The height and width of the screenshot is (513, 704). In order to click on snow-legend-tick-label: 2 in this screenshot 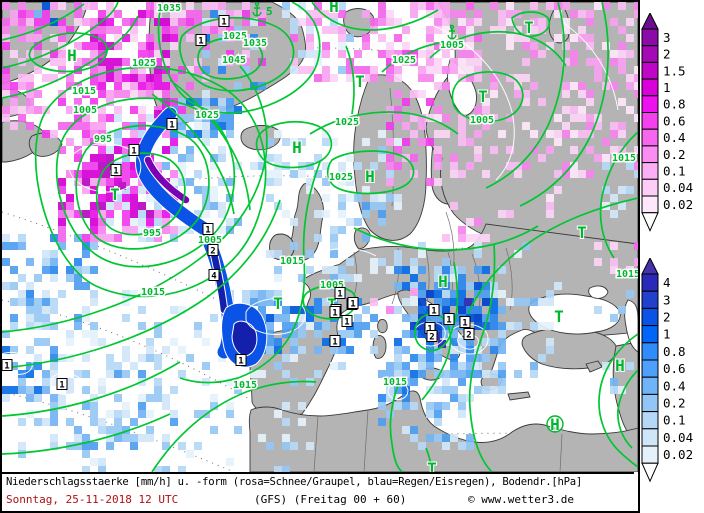, I will do `click(667, 54)`.